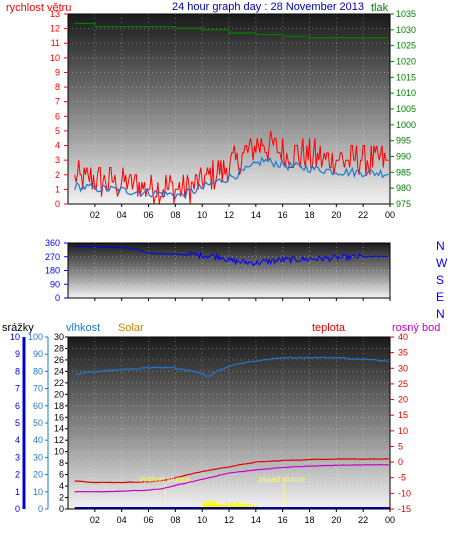  Describe the element at coordinates (55, 29) in the screenshot. I see `y-tick-label-wind: 12` at that location.